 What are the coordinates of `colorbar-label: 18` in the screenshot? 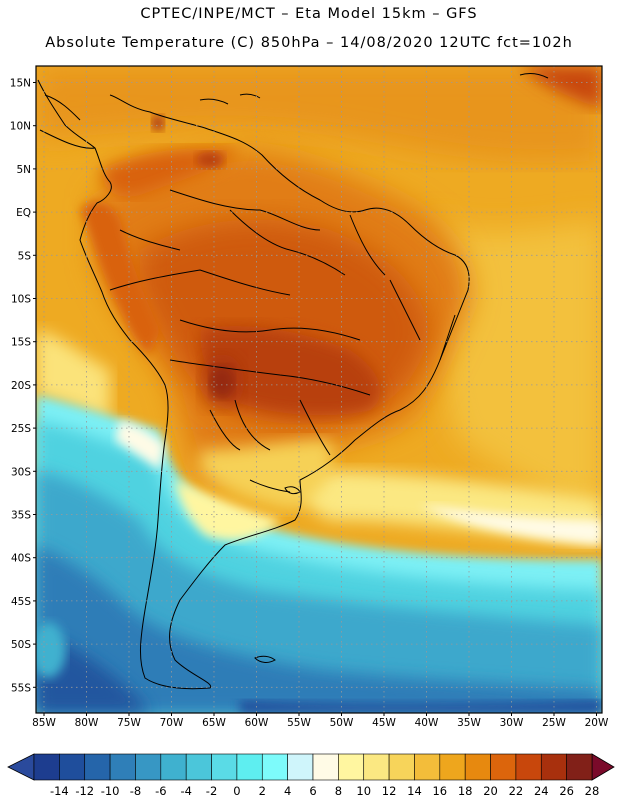 It's located at (465, 791).